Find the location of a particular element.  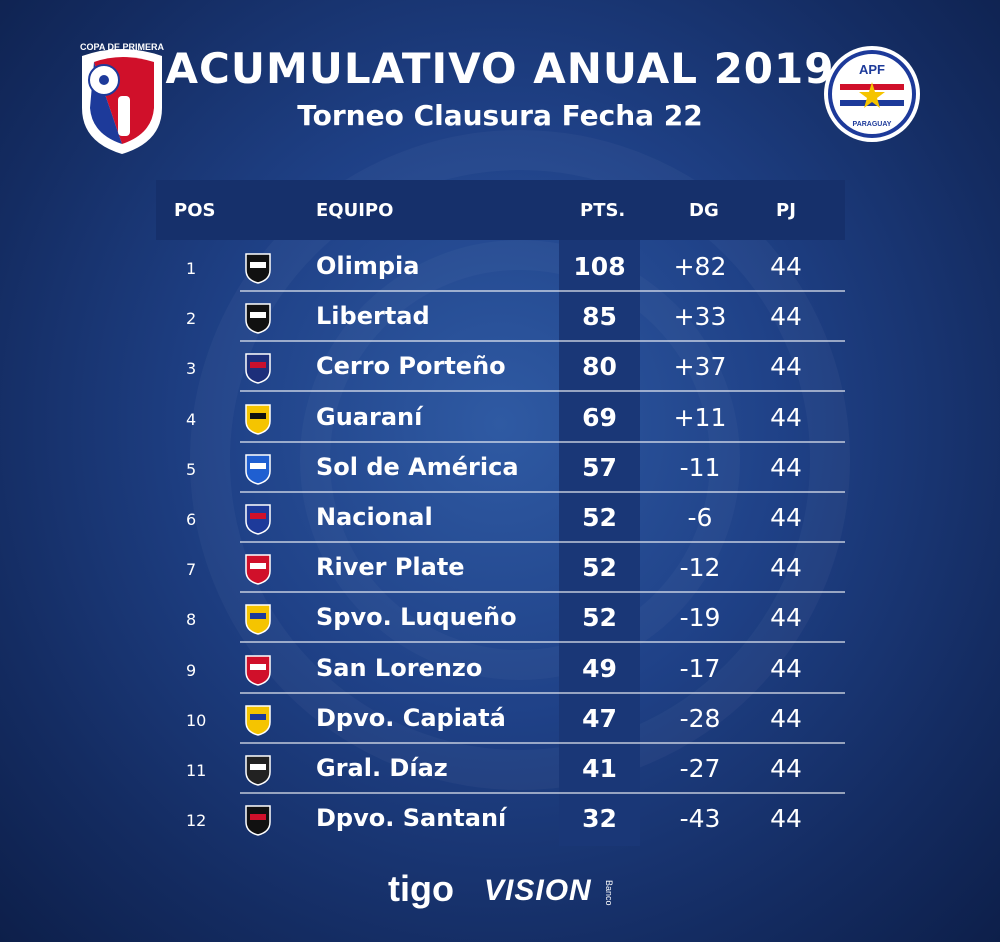

column-header-pts: PTS. is located at coordinates (603, 210).